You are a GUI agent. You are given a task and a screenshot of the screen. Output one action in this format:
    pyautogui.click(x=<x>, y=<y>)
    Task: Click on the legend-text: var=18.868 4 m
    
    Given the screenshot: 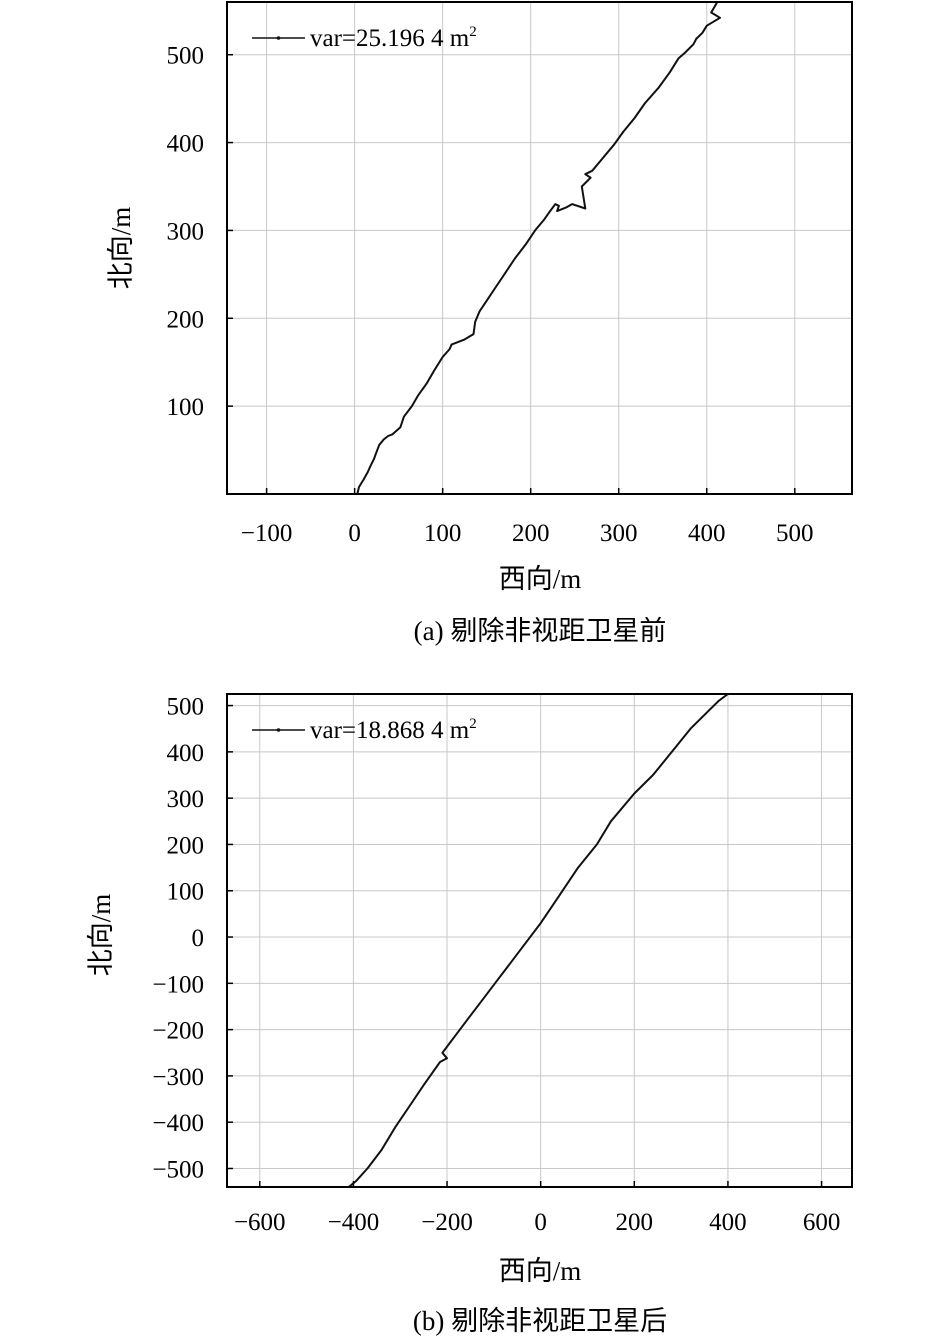 What is the action you would take?
    pyautogui.click(x=390, y=730)
    